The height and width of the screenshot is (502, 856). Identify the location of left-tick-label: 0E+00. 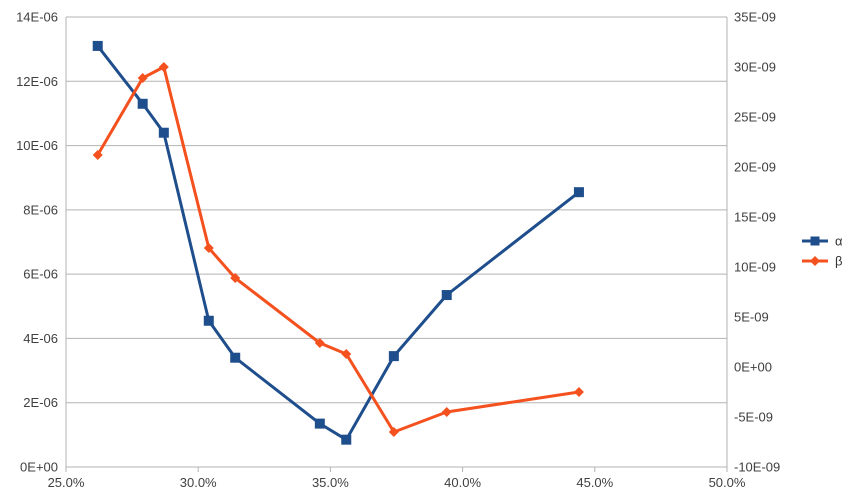
(39, 467).